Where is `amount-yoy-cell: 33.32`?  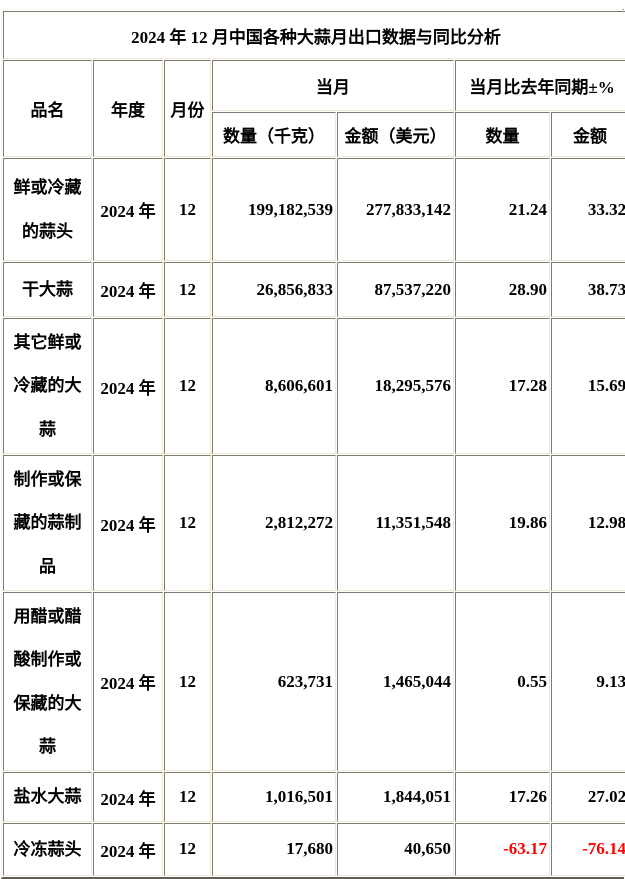
amount-yoy-cell: 33.32 is located at coordinates (588, 209).